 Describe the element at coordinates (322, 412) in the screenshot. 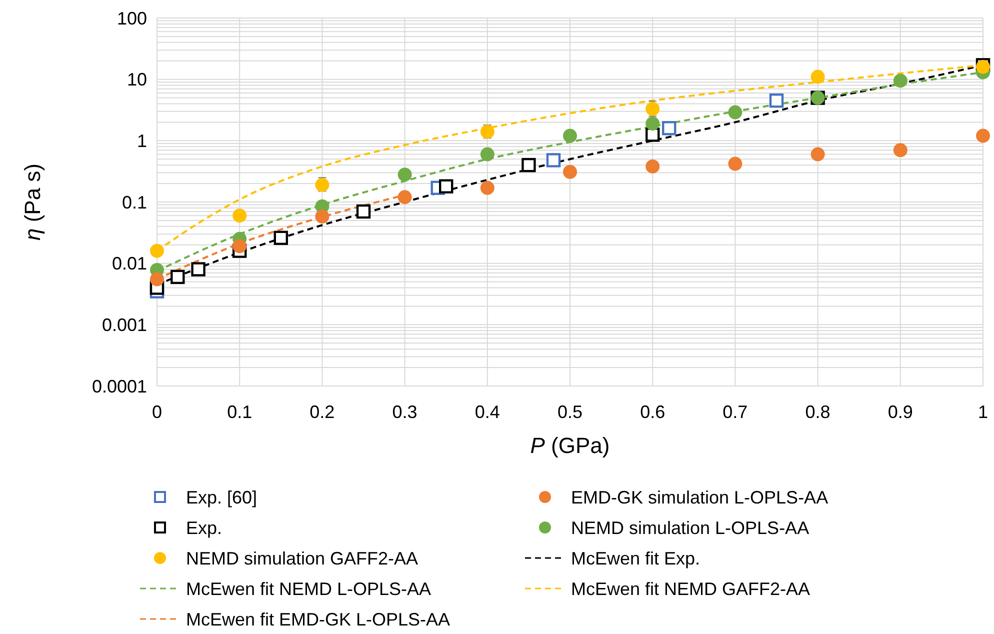

I see `x-tick-label: 0.2` at that location.